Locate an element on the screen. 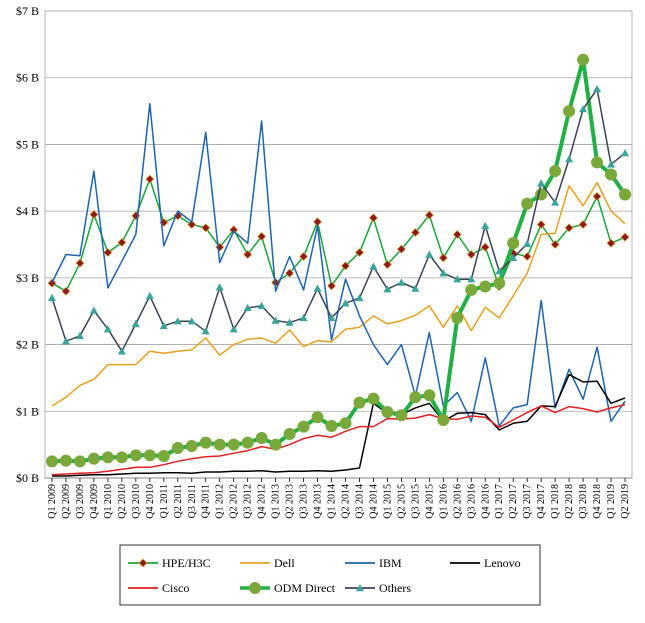 This screenshot has width=645, height=623. x-tick-label: Q1 2012 is located at coordinates (220, 501).